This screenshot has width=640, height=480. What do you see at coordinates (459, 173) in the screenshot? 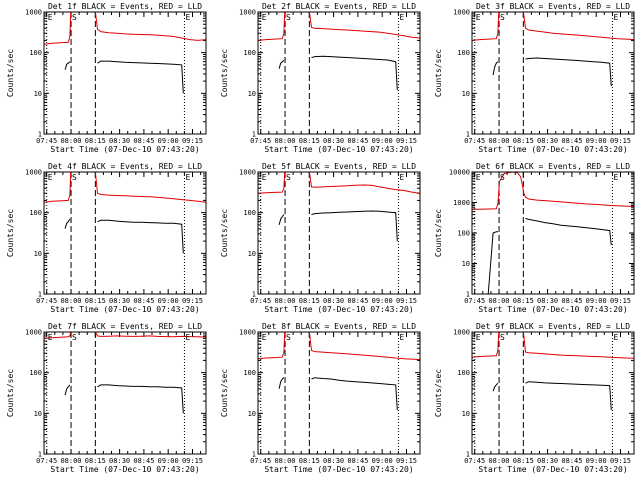
I see `y-tick-label: 10000` at bounding box center [459, 173].